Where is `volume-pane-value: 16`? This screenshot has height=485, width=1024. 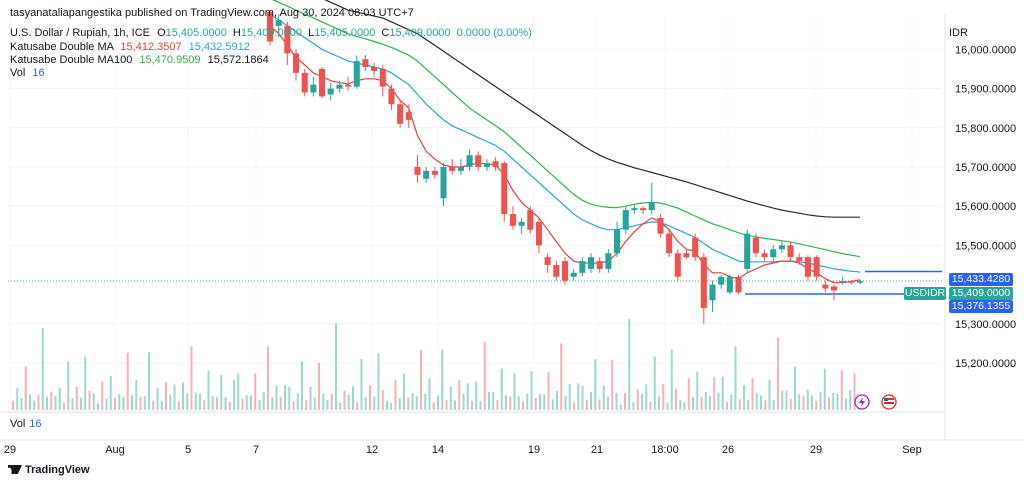
volume-pane-value: 16 is located at coordinates (35, 424).